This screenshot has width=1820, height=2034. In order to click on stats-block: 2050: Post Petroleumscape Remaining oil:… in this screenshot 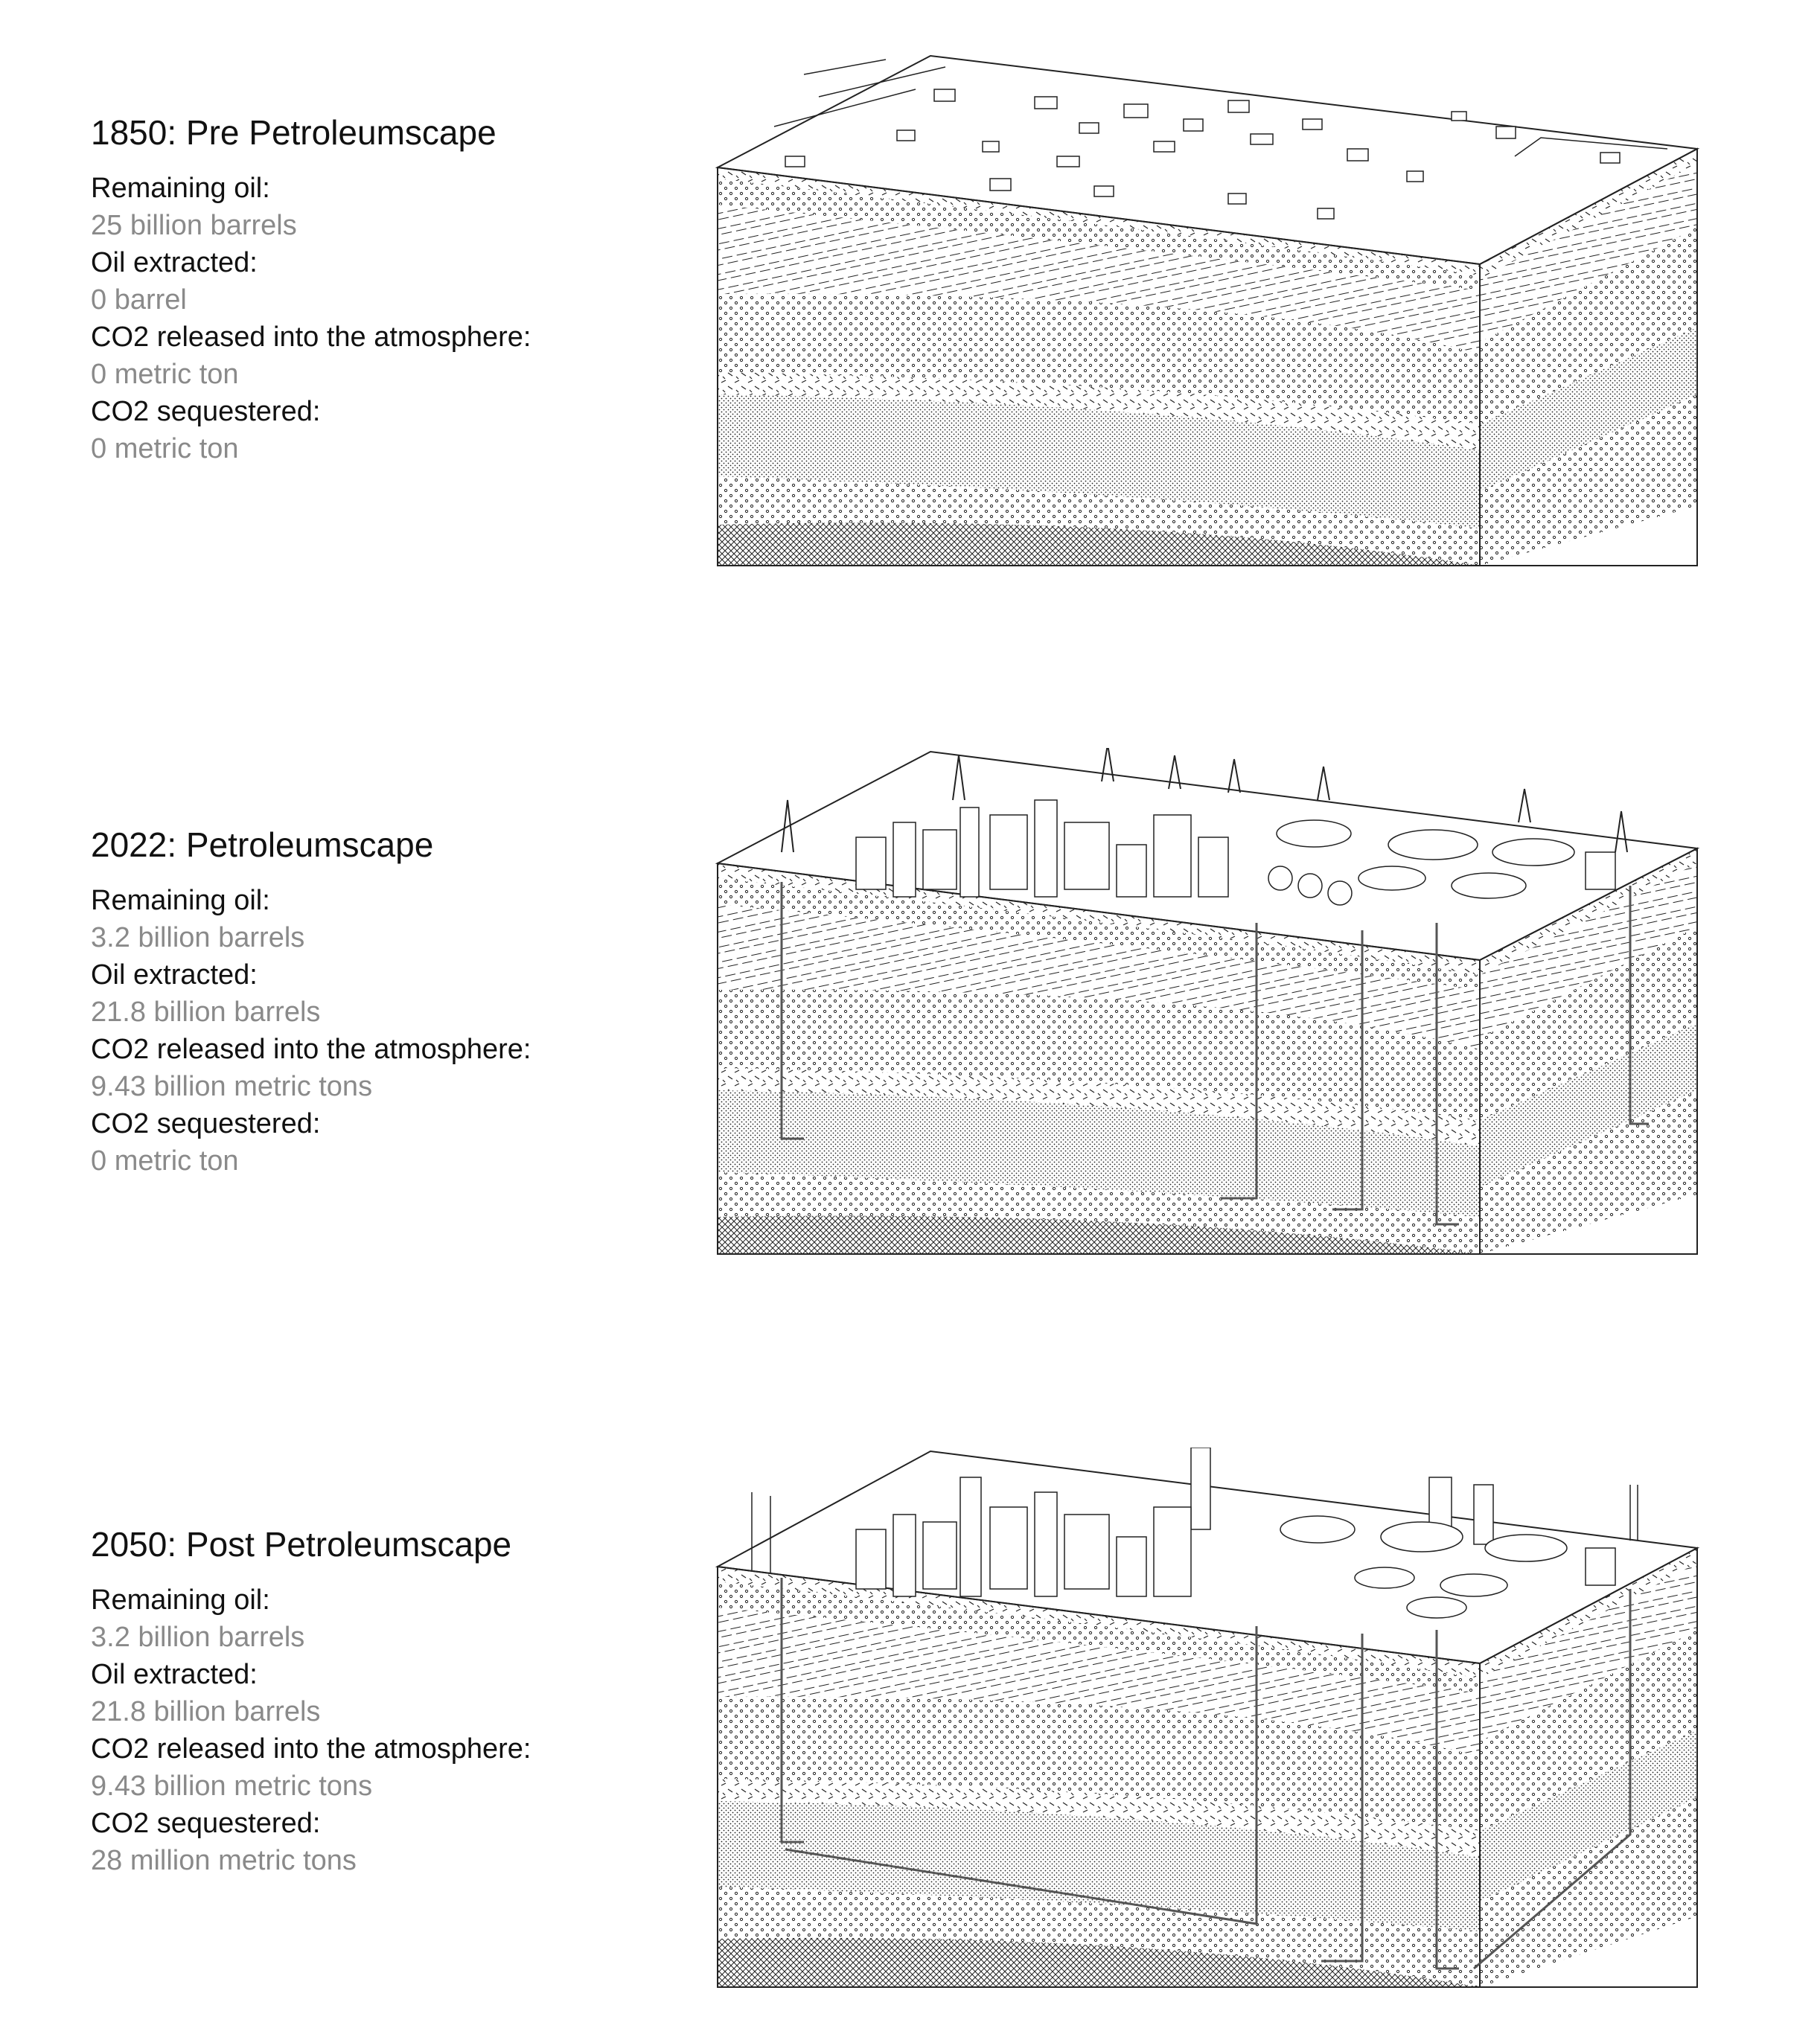, I will do `click(388, 1700)`.